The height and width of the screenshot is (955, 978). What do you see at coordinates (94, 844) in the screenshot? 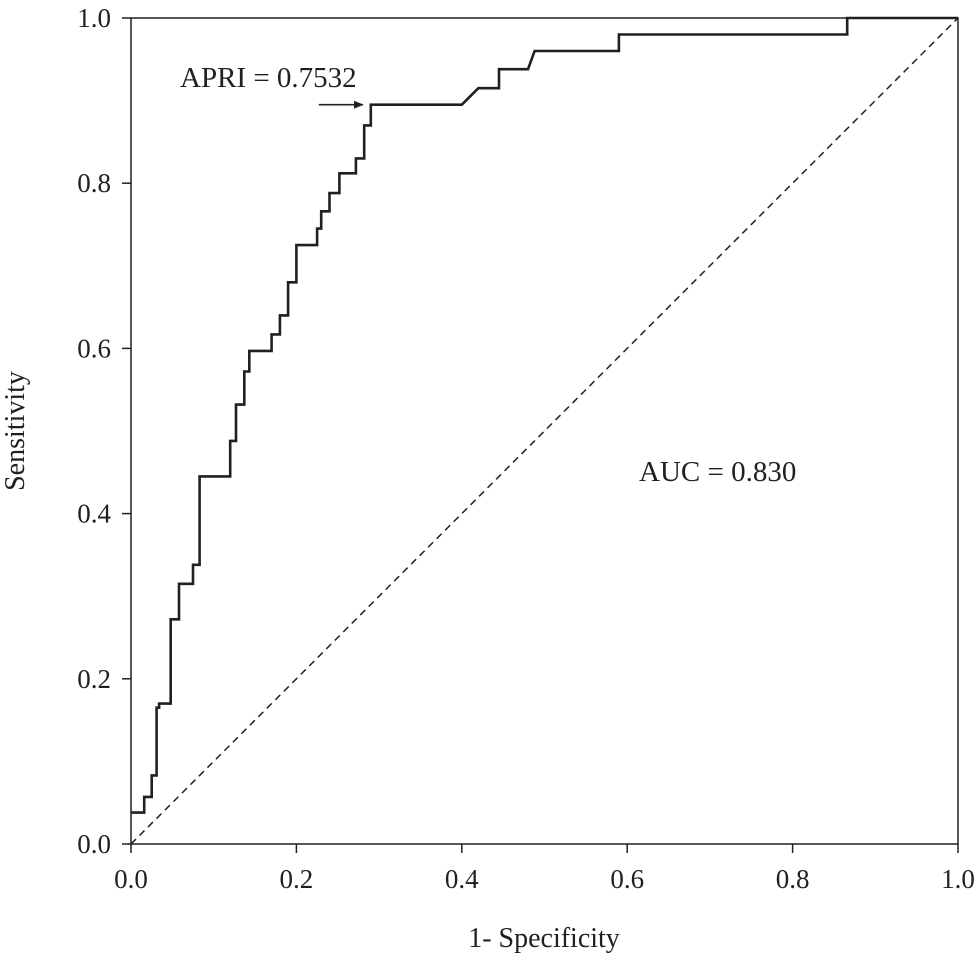
I see `y-tick-label: 0.0` at bounding box center [94, 844].